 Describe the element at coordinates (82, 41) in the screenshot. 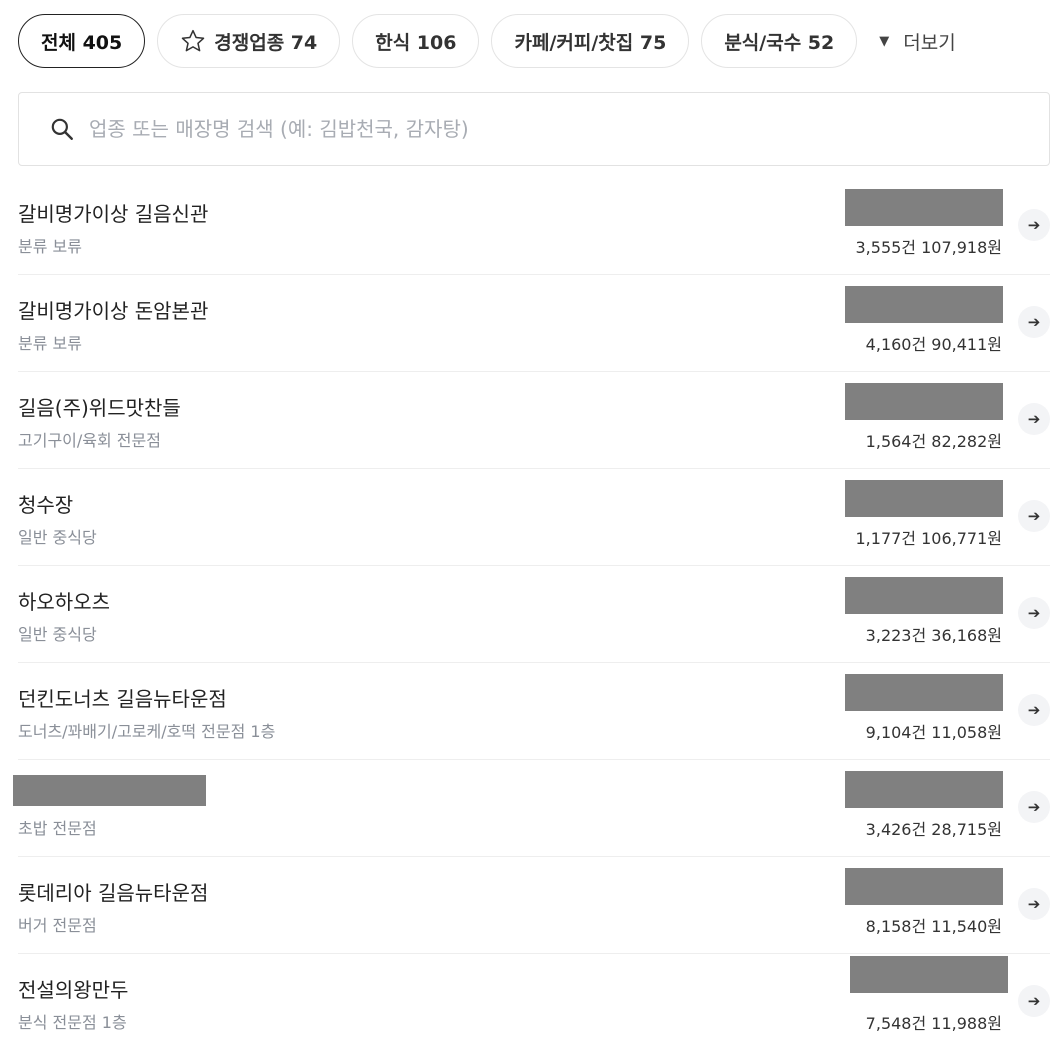

I see `chip-all: 전체 405` at that location.